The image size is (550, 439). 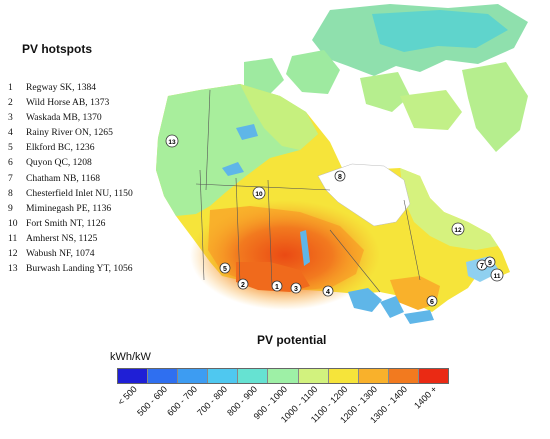 I want to click on hotspot-item: 10 Fort Smith NT, 1126, so click(x=70, y=223).